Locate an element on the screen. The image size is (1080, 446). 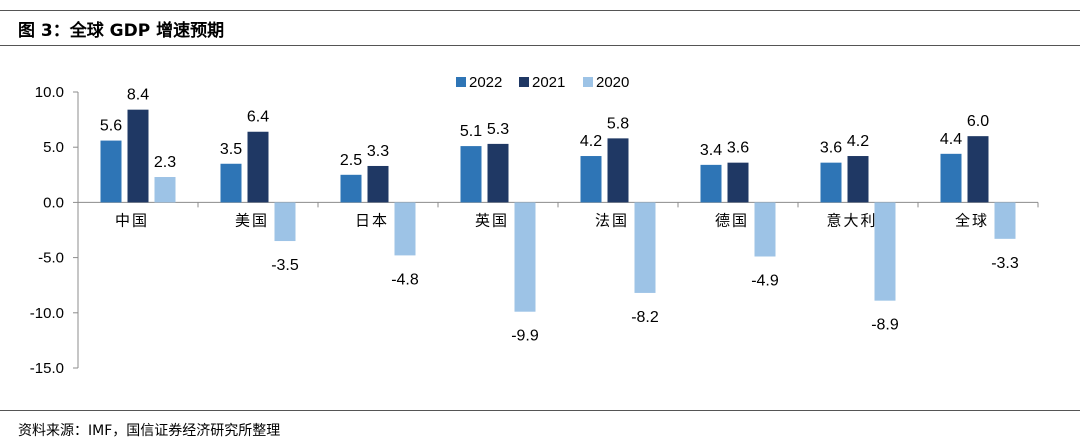
data-label-2022: 5.6 is located at coordinates (111, 126).